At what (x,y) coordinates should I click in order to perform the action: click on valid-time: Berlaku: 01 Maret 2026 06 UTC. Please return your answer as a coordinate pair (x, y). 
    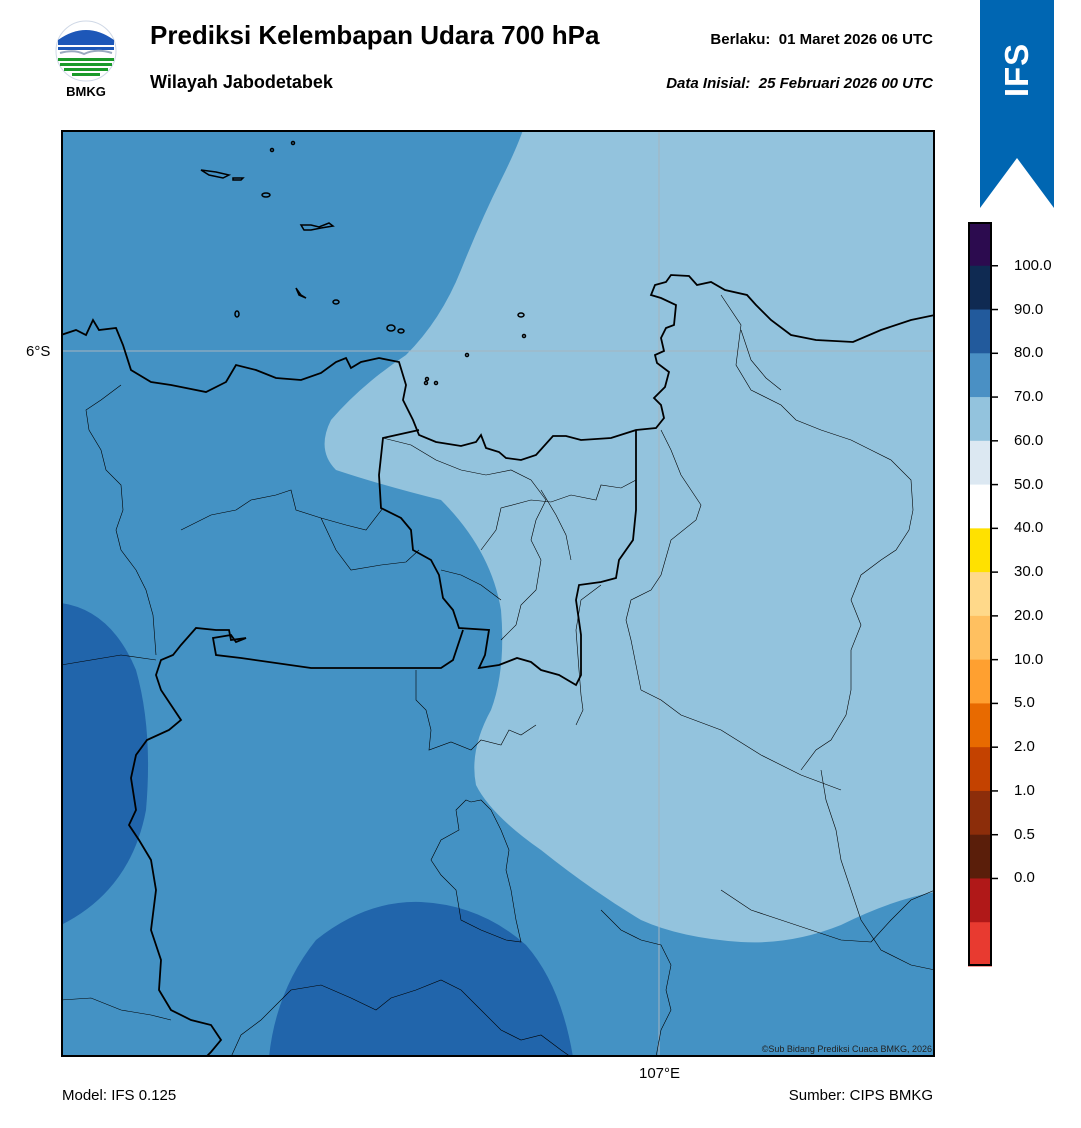
    Looking at the image, I should click on (821, 39).